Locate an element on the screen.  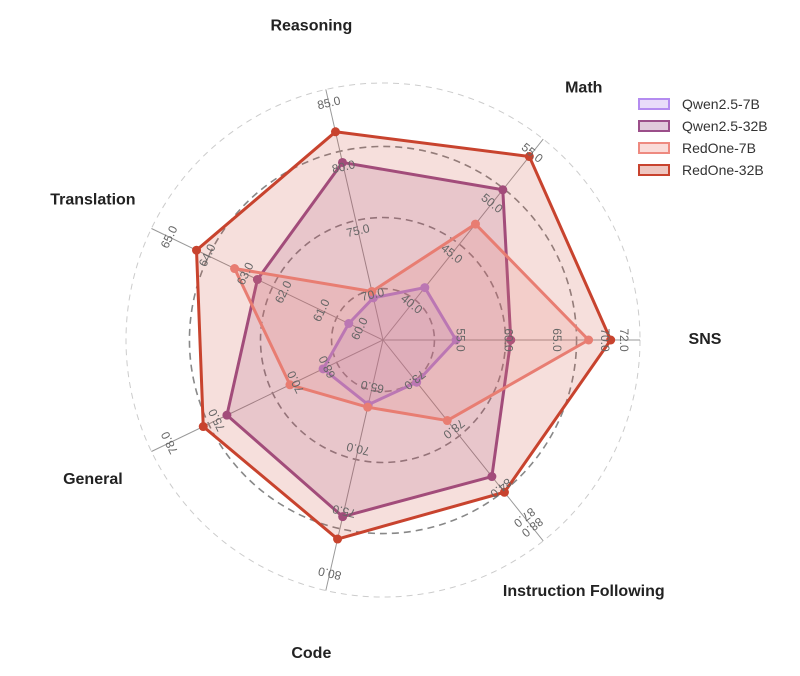
axis-label: Reasoning is located at coordinates (311, 25).